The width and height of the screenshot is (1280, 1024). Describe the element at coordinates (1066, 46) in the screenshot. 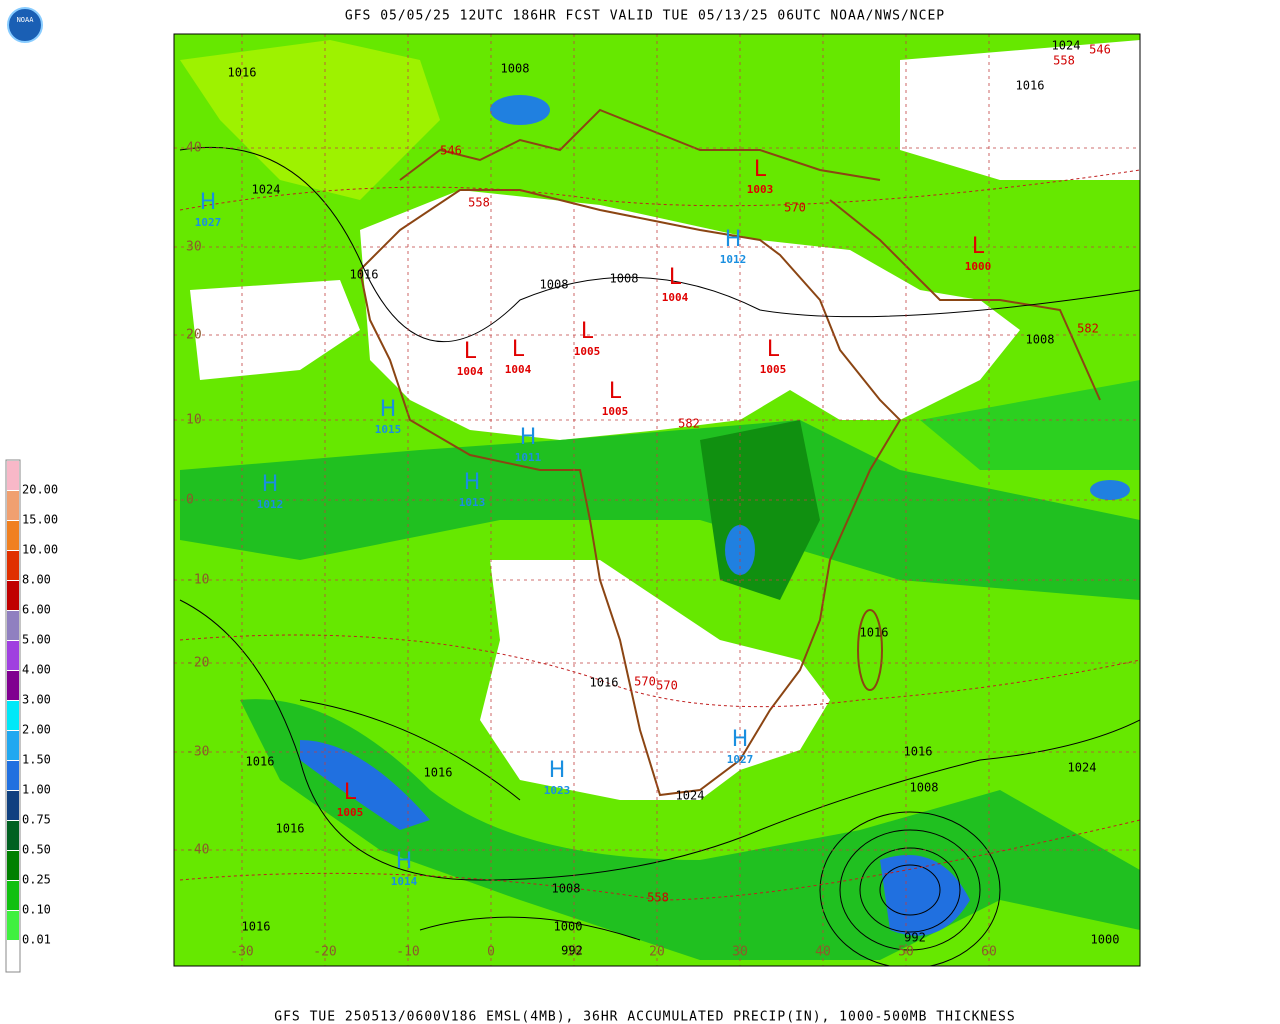

I see `isobar-label: 1024` at that location.